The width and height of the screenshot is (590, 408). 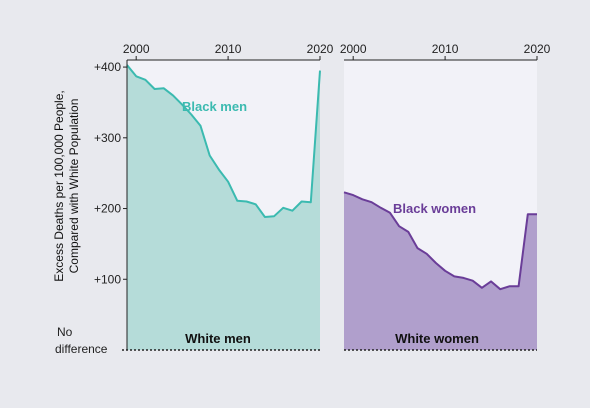 I want to click on y-tick-label-300: +300, so click(x=107, y=138).